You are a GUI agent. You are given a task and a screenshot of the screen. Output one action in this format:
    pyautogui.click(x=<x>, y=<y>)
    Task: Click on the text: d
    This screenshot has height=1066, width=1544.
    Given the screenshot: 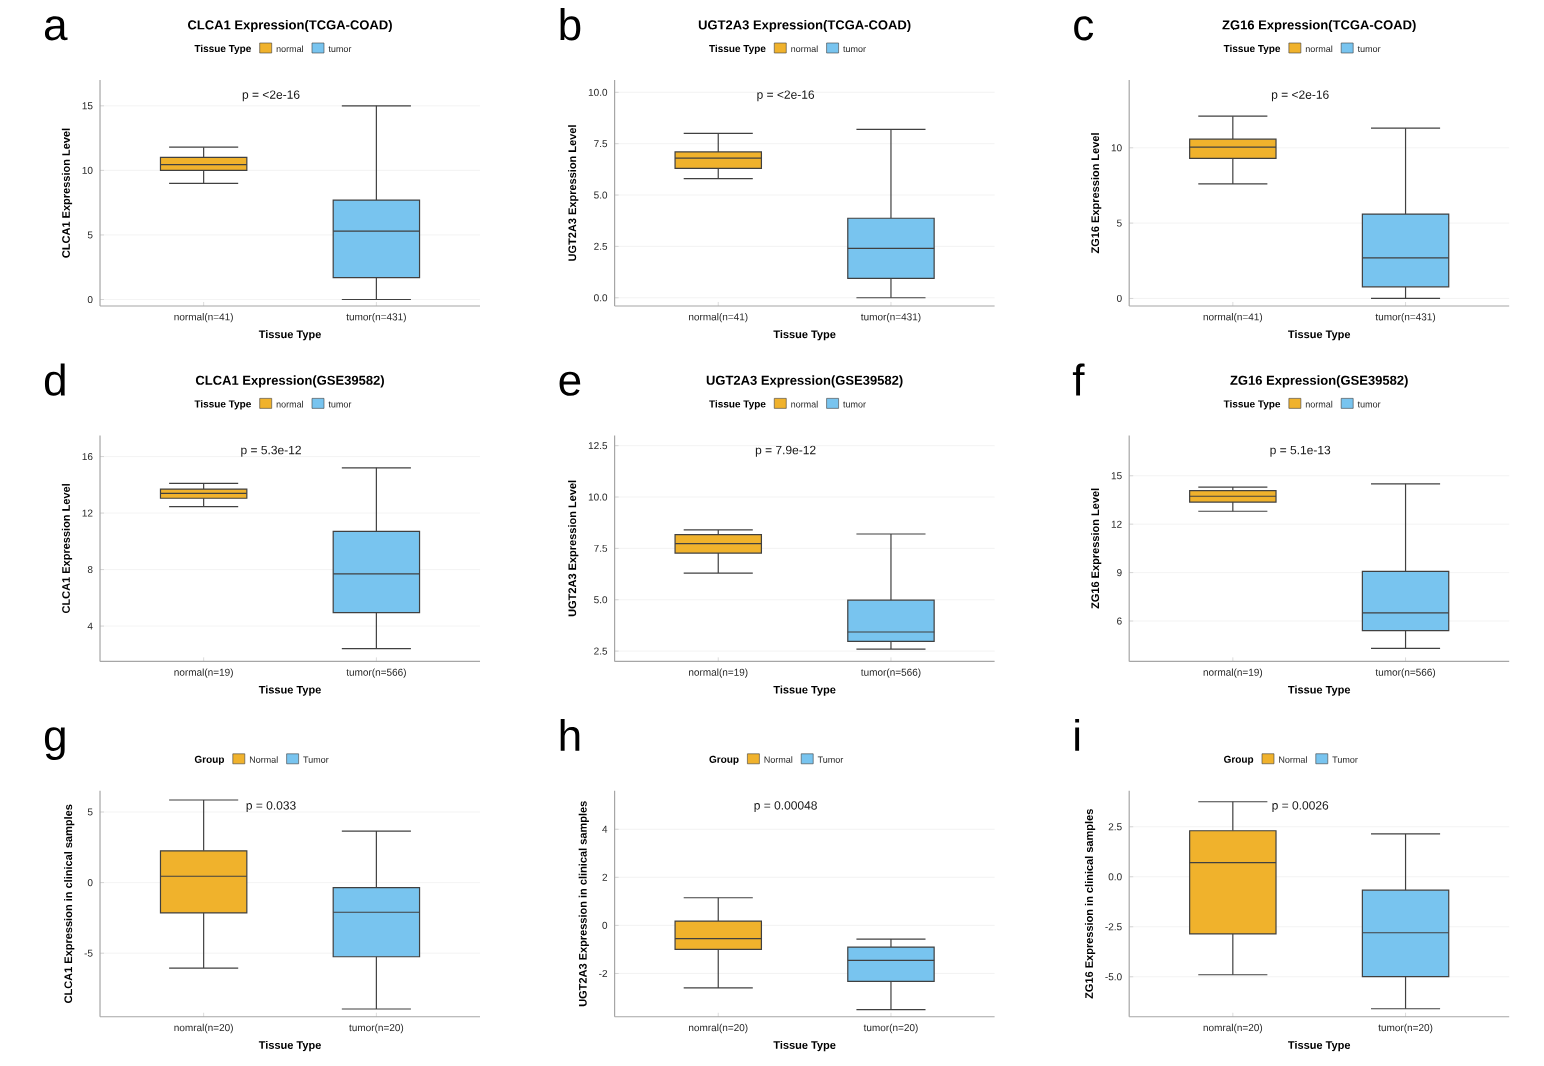 What is the action you would take?
    pyautogui.click(x=54, y=379)
    